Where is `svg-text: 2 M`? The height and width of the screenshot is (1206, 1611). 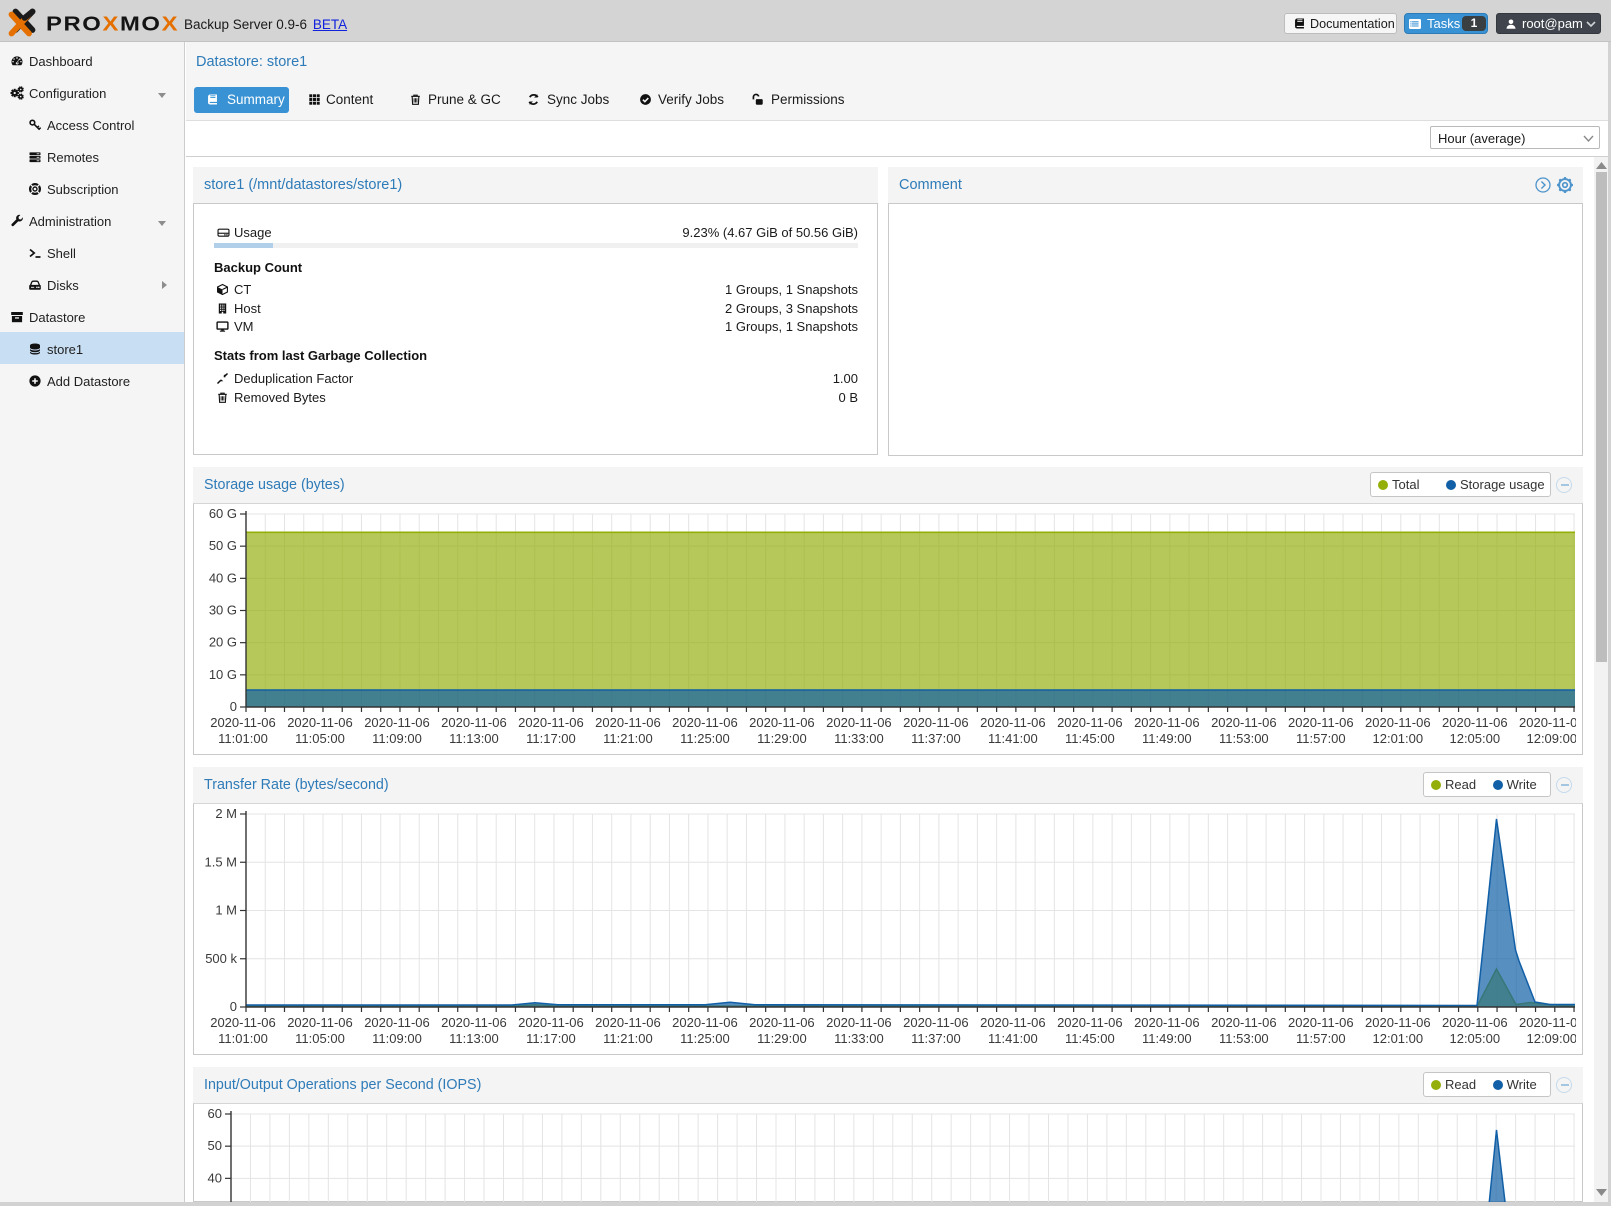 svg-text: 2 M is located at coordinates (226, 813).